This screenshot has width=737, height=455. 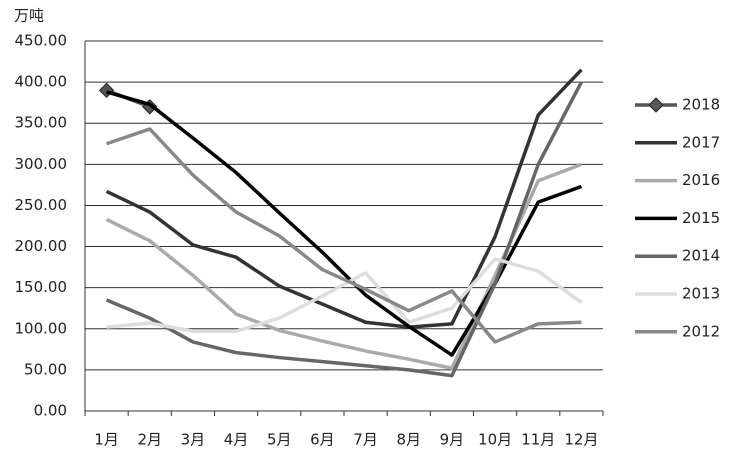 What do you see at coordinates (701, 256) in the screenshot?
I see `legend-label: 2014` at bounding box center [701, 256].